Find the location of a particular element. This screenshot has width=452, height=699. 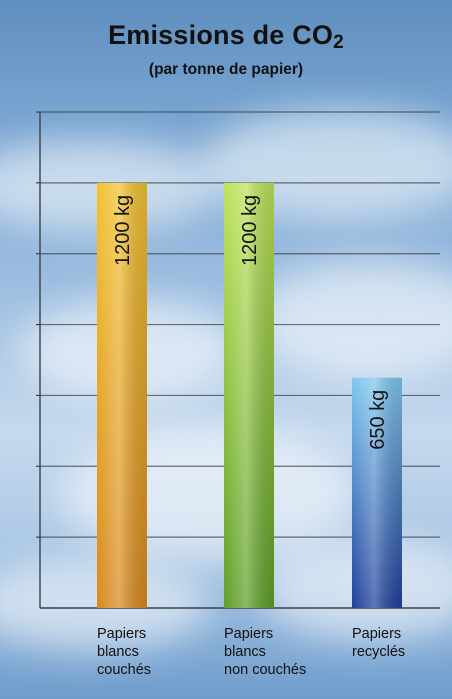

category-label-line: couchés is located at coordinates (124, 670).